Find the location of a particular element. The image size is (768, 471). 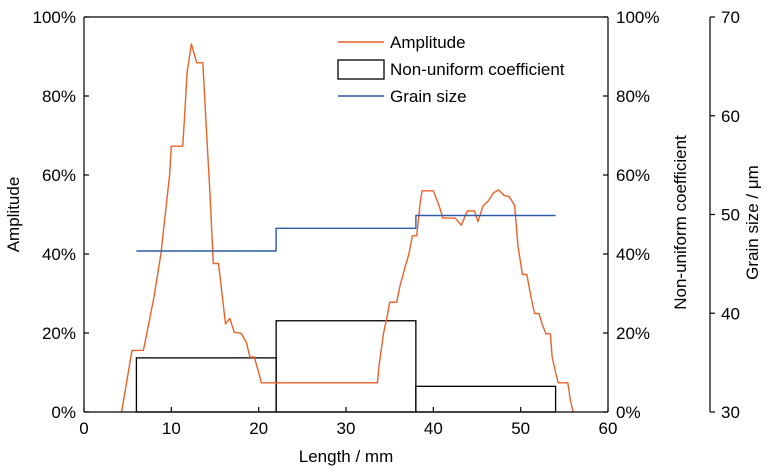

legend-label-0: Amplitude is located at coordinates (428, 42).